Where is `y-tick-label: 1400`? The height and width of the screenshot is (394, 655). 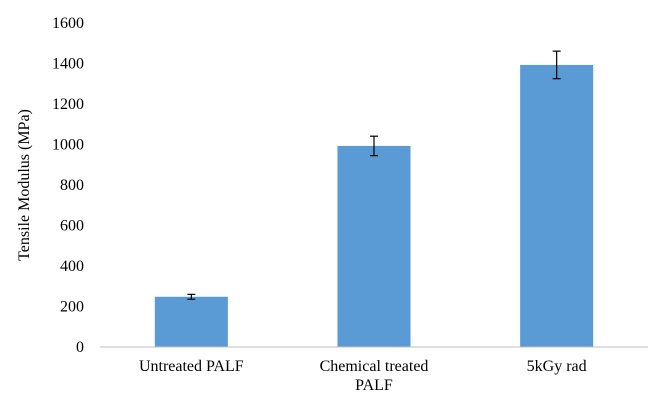 y-tick-label: 1400 is located at coordinates (68, 64).